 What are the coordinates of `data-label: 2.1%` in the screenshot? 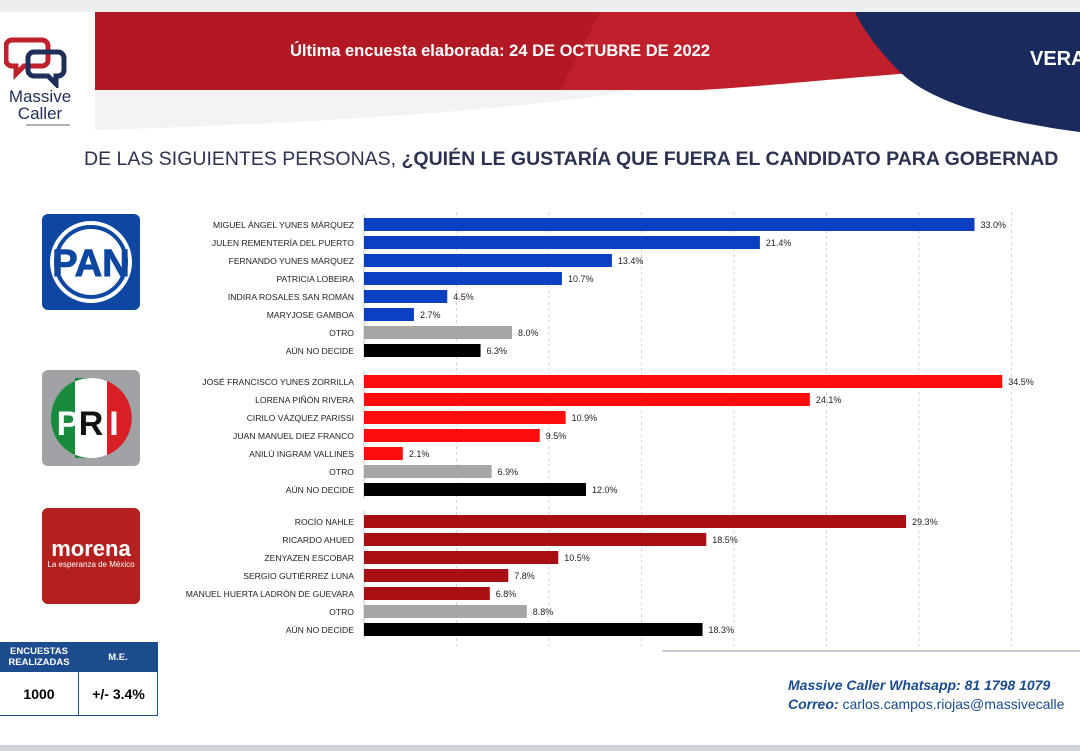 It's located at (419, 454).